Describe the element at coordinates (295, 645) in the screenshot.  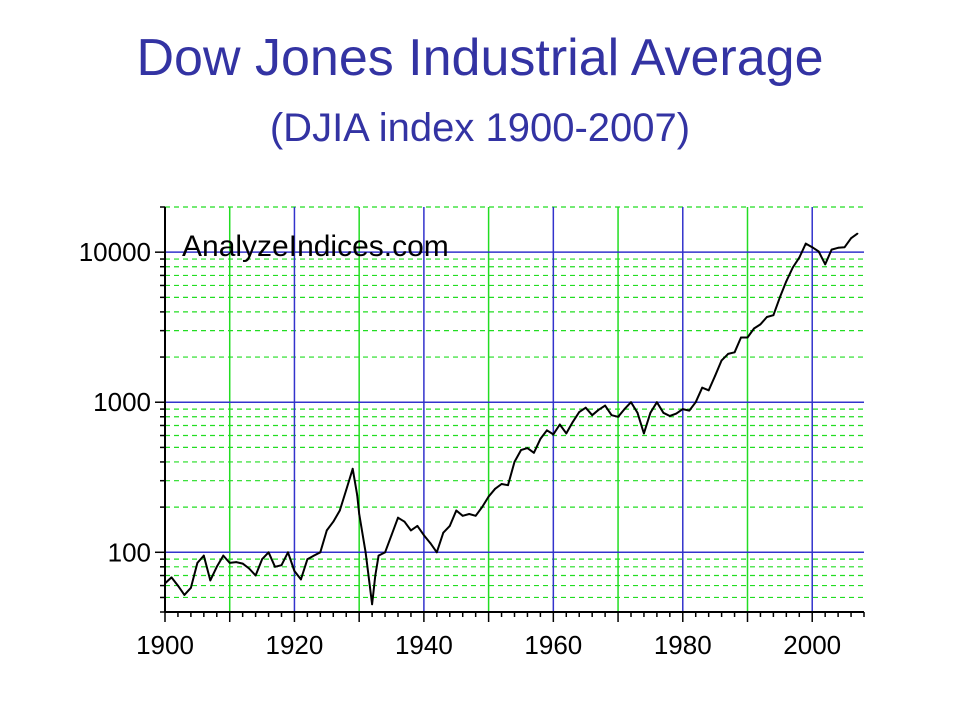
I see `x-tick-label: 1920` at that location.